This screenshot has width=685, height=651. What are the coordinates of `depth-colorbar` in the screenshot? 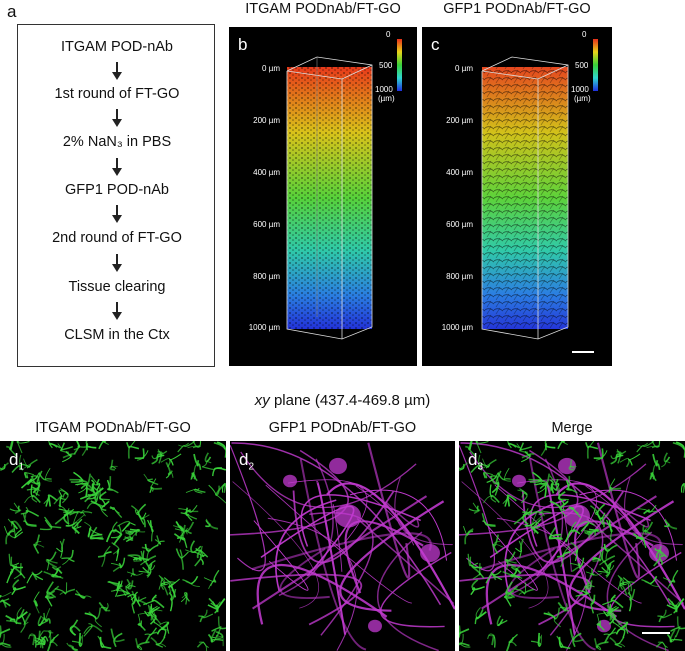 It's located at (399, 65).